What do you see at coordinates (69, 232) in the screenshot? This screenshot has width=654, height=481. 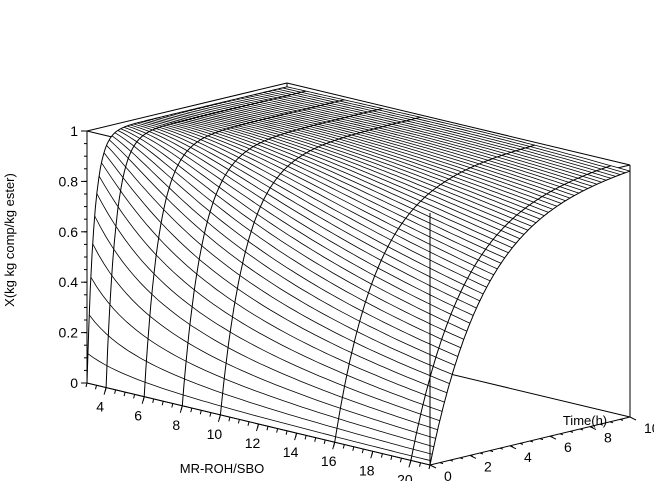 I see `z-tick-label: 0.6` at bounding box center [69, 232].